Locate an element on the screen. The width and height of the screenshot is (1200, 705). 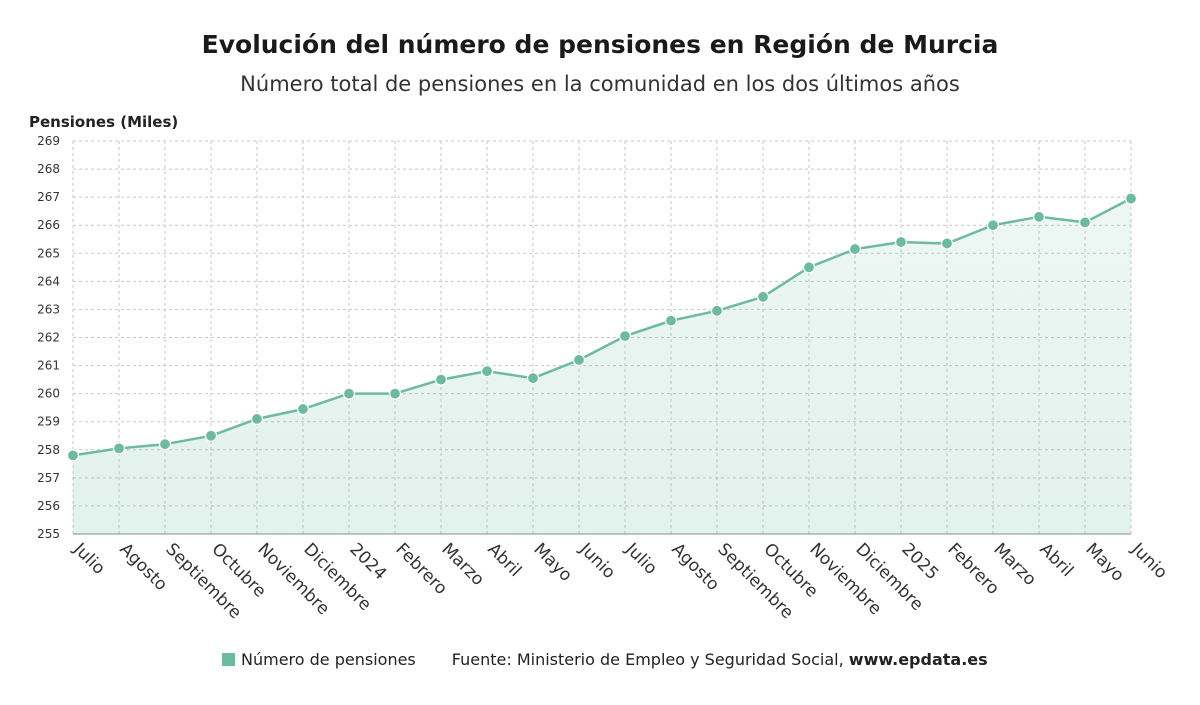
legend-swatch is located at coordinates (228, 659).